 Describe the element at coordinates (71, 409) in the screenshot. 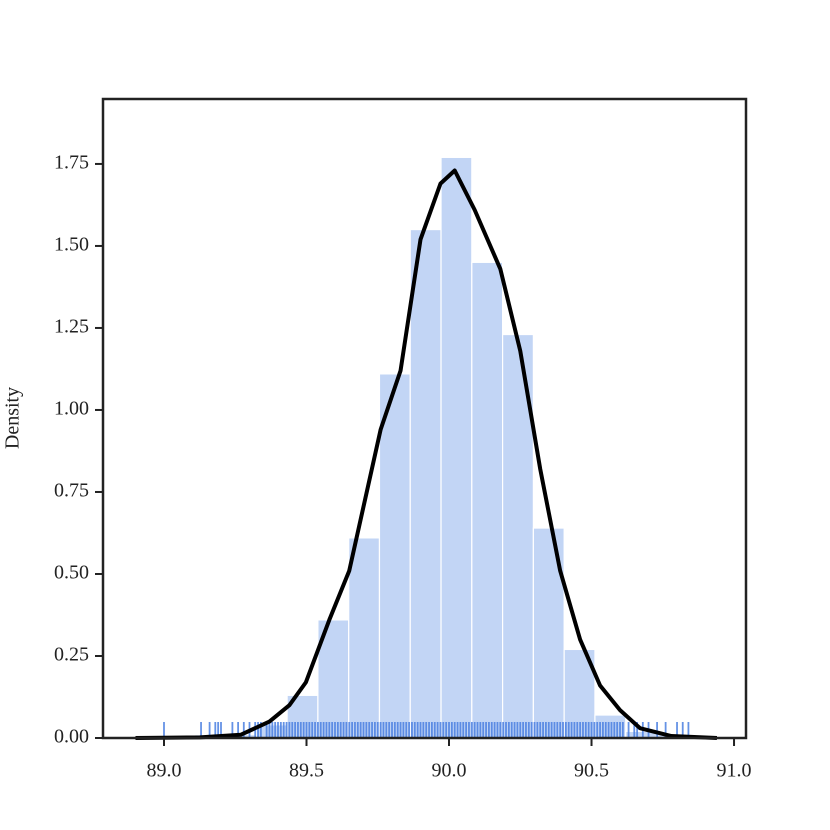

I see `y-tick-label: 1.00` at that location.